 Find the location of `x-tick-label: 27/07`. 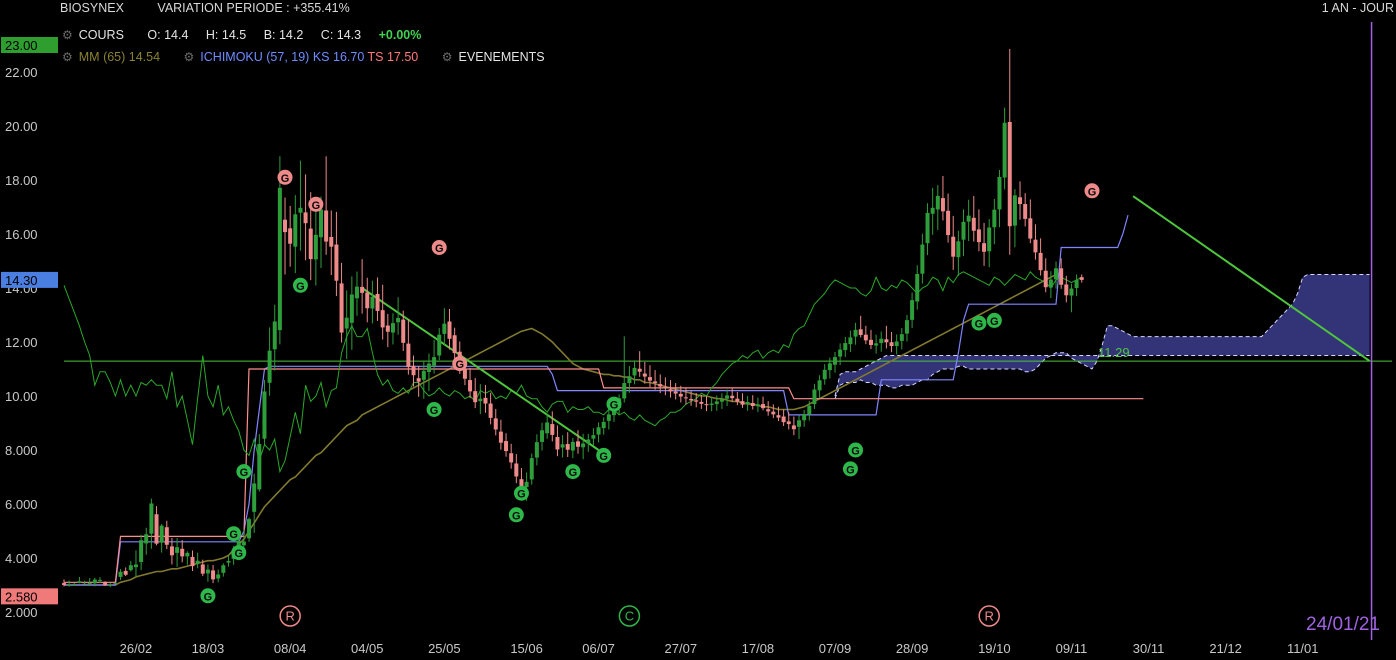

x-tick-label: 27/07 is located at coordinates (681, 648).